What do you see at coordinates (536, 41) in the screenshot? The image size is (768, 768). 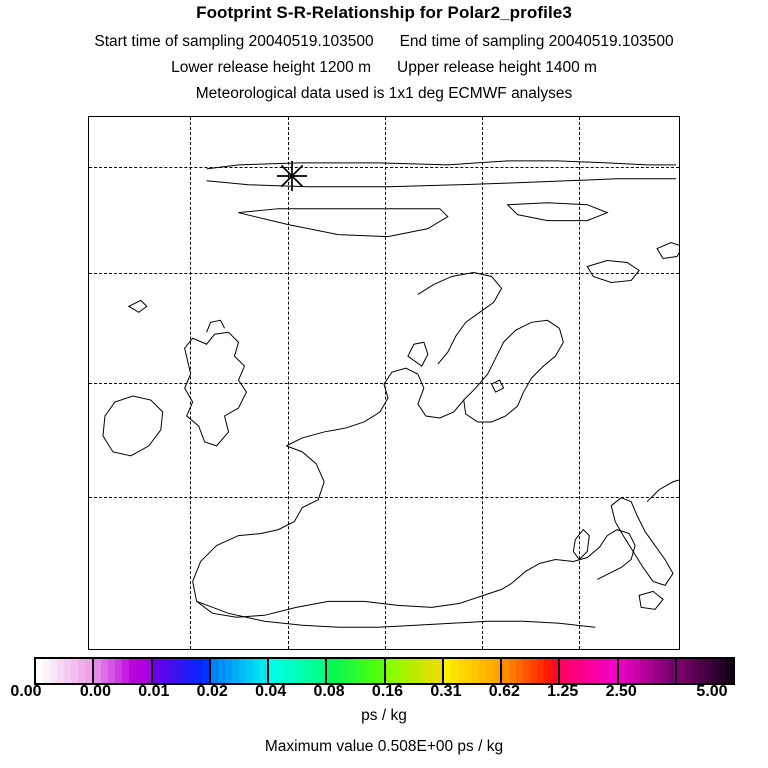 I see `end-time-label: End time of sampling 20040519.103500` at bounding box center [536, 41].